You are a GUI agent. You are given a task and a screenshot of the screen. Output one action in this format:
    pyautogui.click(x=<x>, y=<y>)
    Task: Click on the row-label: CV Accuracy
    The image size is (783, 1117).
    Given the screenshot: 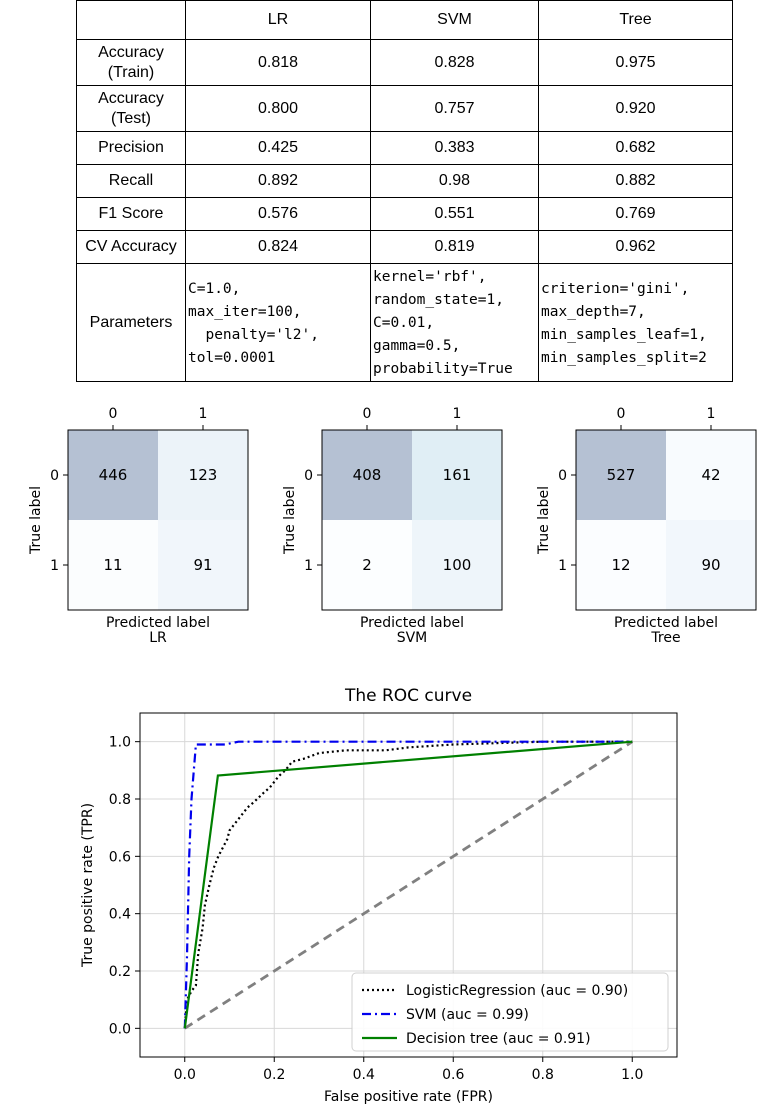 What is the action you would take?
    pyautogui.click(x=131, y=247)
    